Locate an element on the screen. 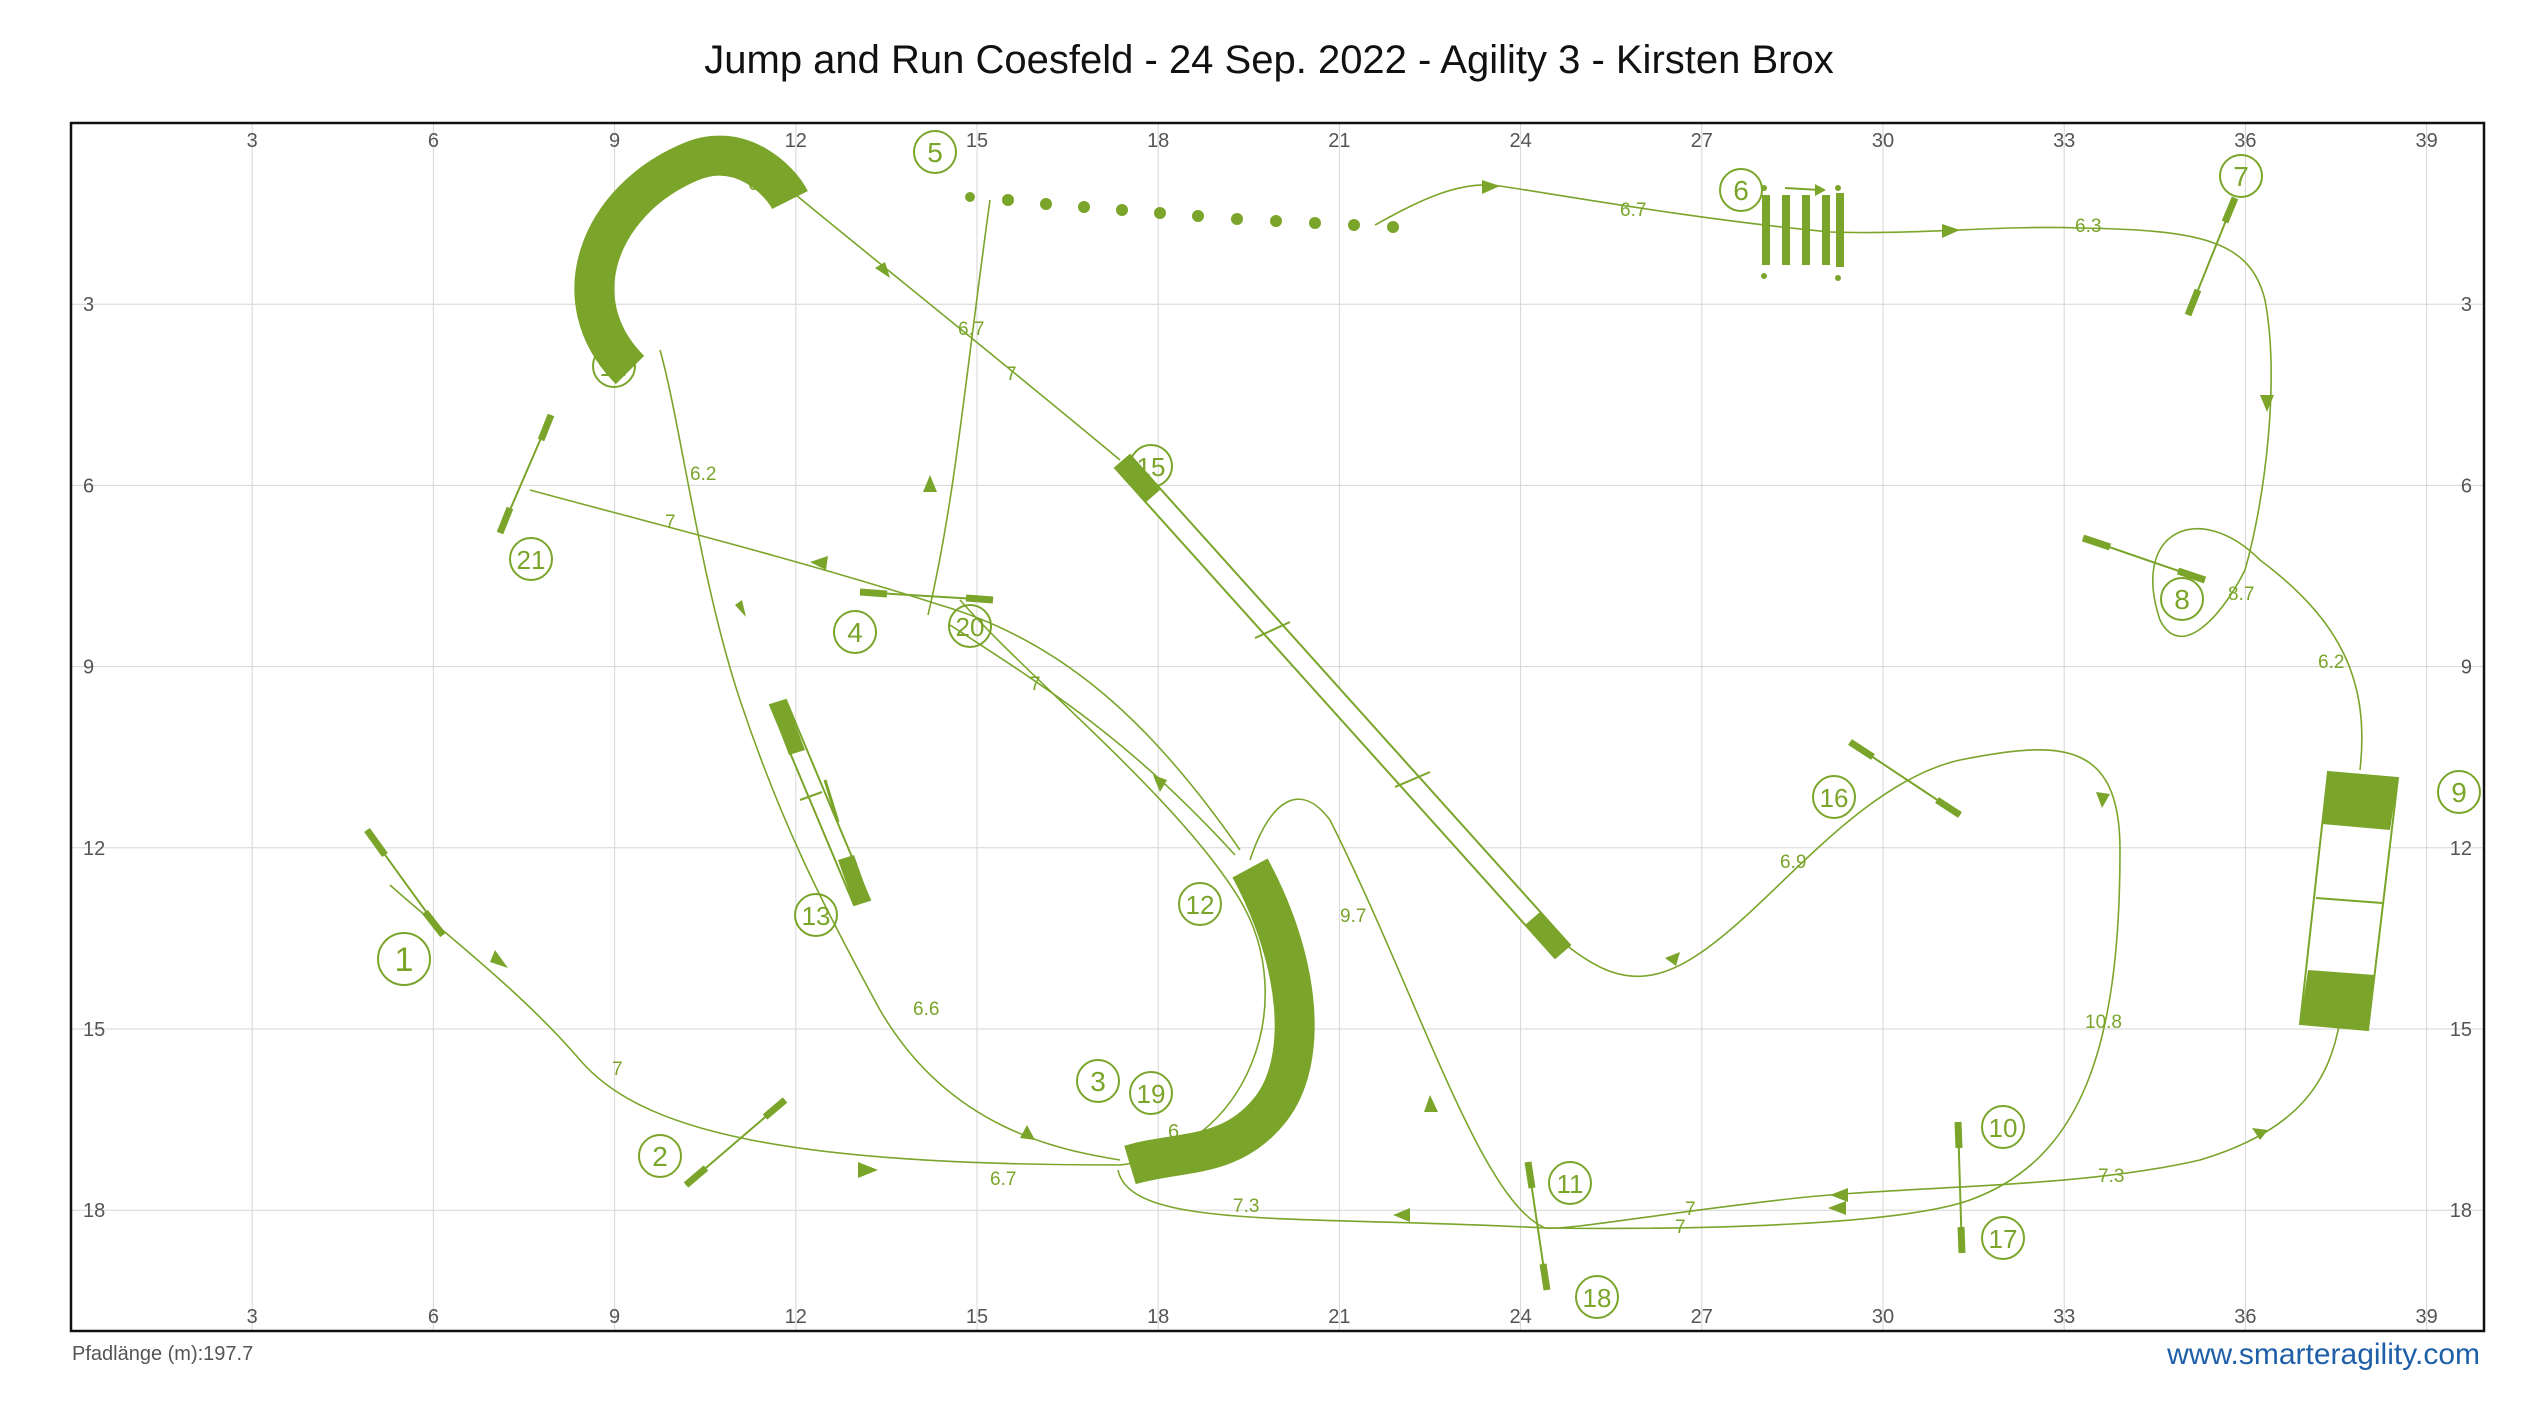 The height and width of the screenshot is (1419, 2538). svg-text: 1 is located at coordinates (404, 960).